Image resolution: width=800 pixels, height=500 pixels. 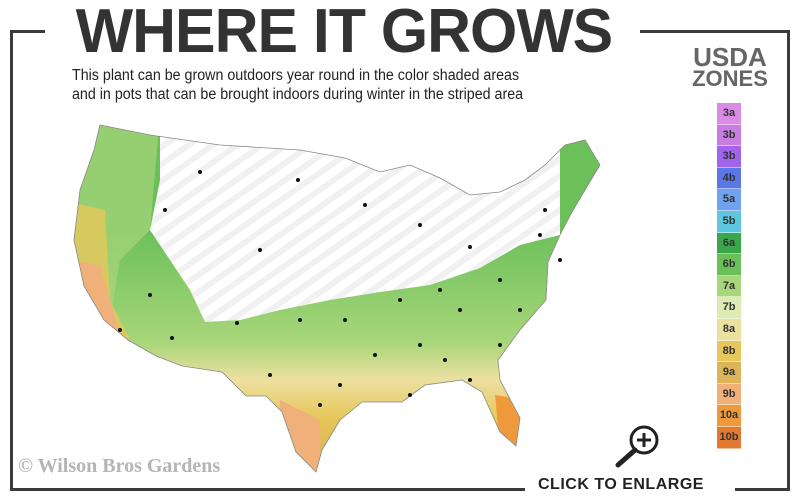 What do you see at coordinates (11, 260) in the screenshot?
I see `frame-left` at bounding box center [11, 260].